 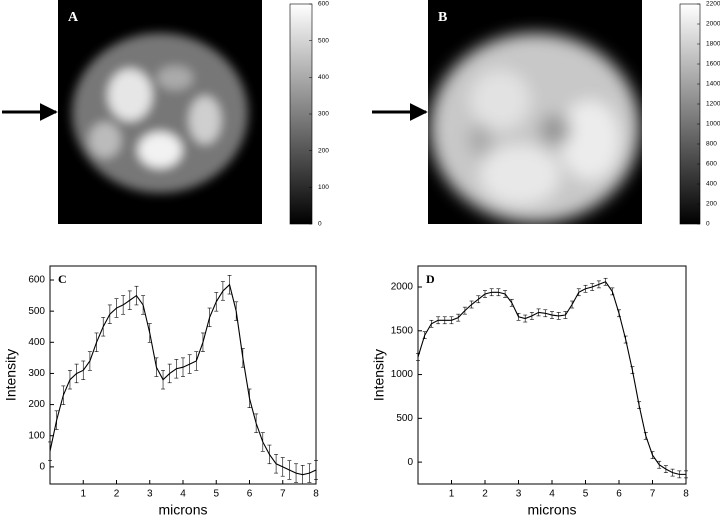 I want to click on y-tick-label: 500, so click(x=36, y=311).